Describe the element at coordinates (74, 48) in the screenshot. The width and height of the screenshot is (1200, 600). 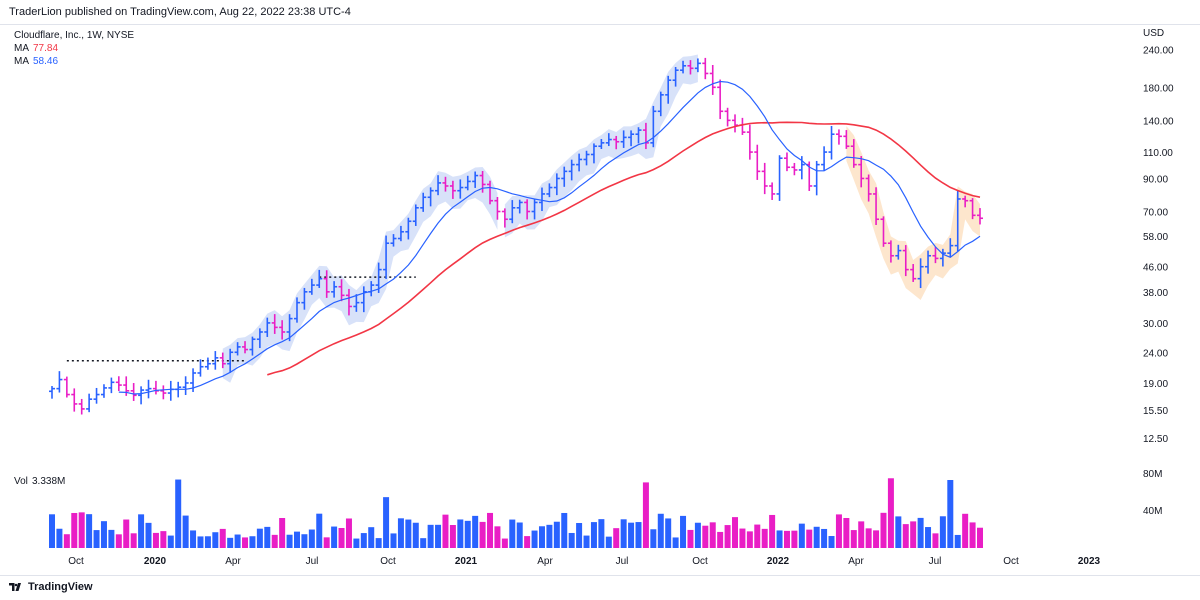
I see `legend-ma-slow: MA 77.84` at that location.